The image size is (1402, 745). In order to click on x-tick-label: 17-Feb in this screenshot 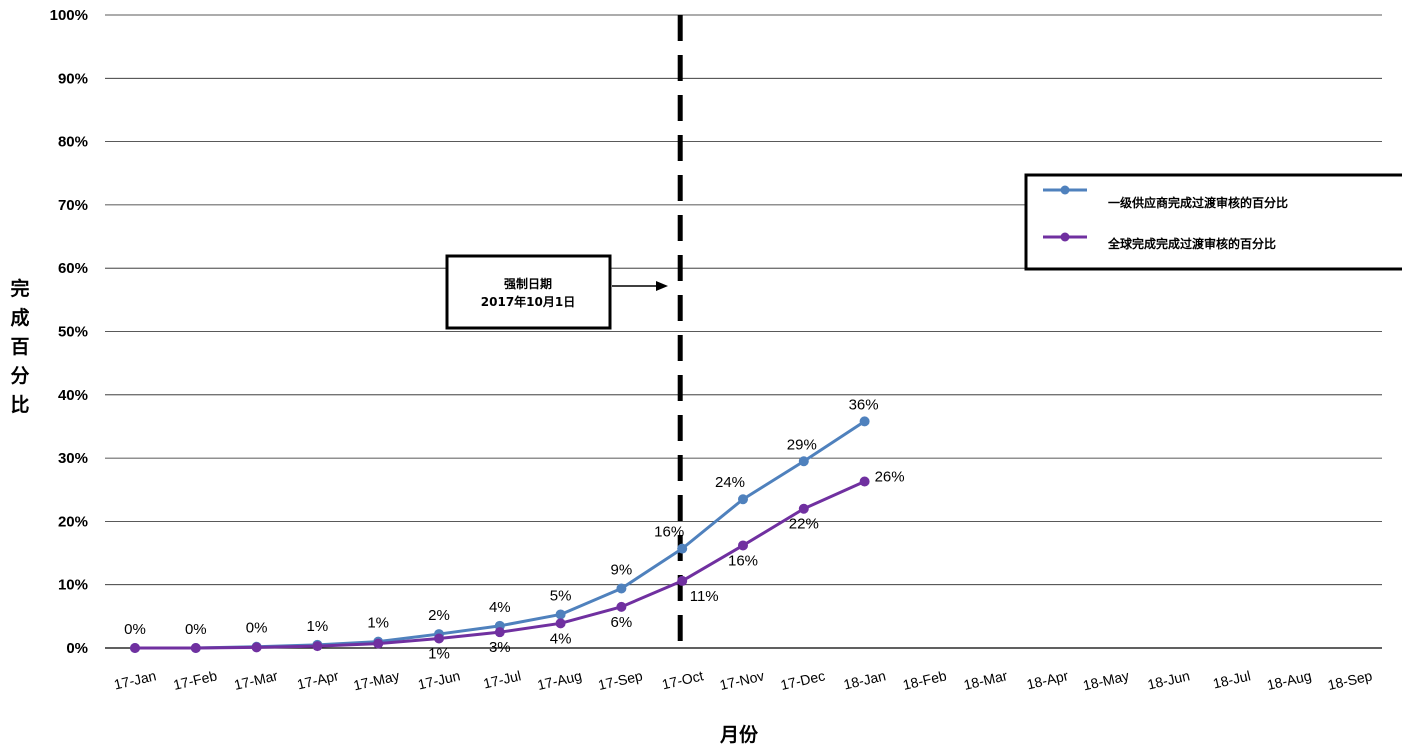, I will do `click(195, 680)`.